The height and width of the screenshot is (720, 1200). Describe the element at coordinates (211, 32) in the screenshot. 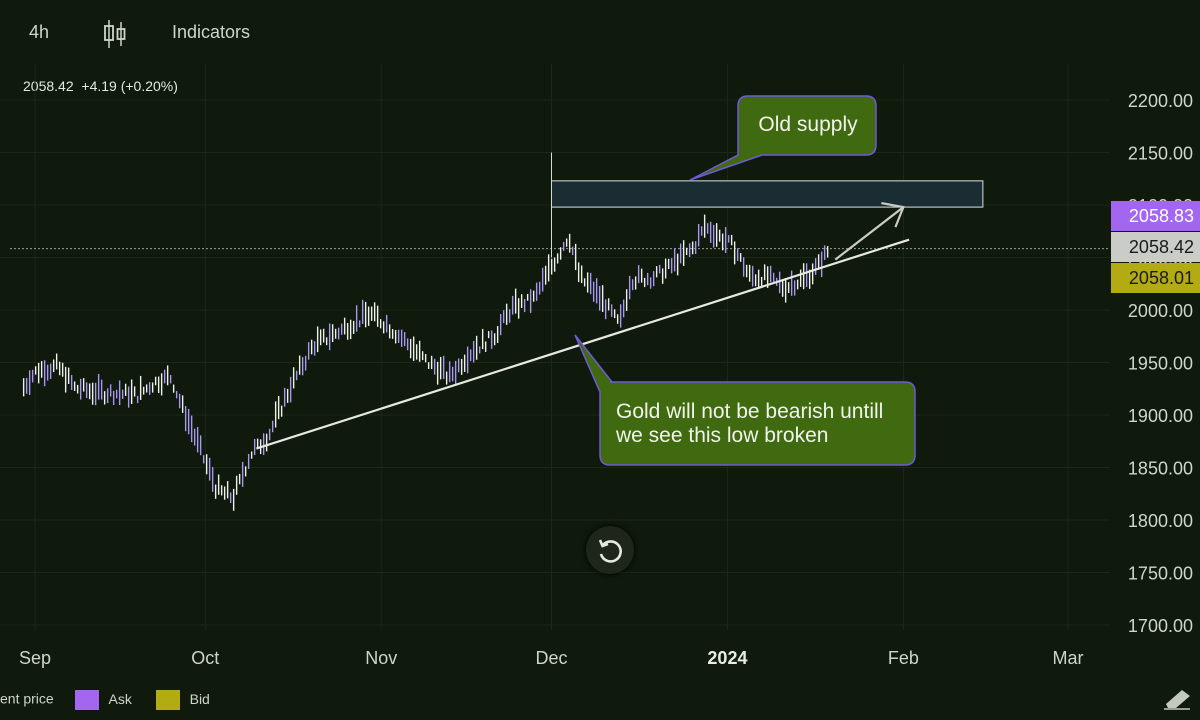

I see `indicators-button: Indicators` at that location.